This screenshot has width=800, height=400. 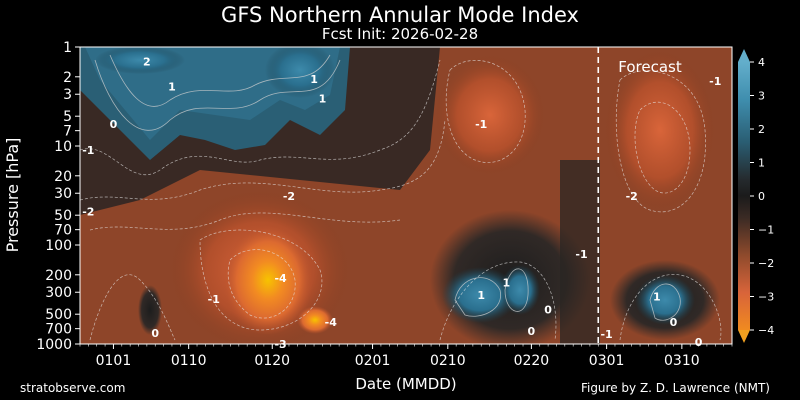 I want to click on y-tick-label: 20, so click(x=63, y=177).